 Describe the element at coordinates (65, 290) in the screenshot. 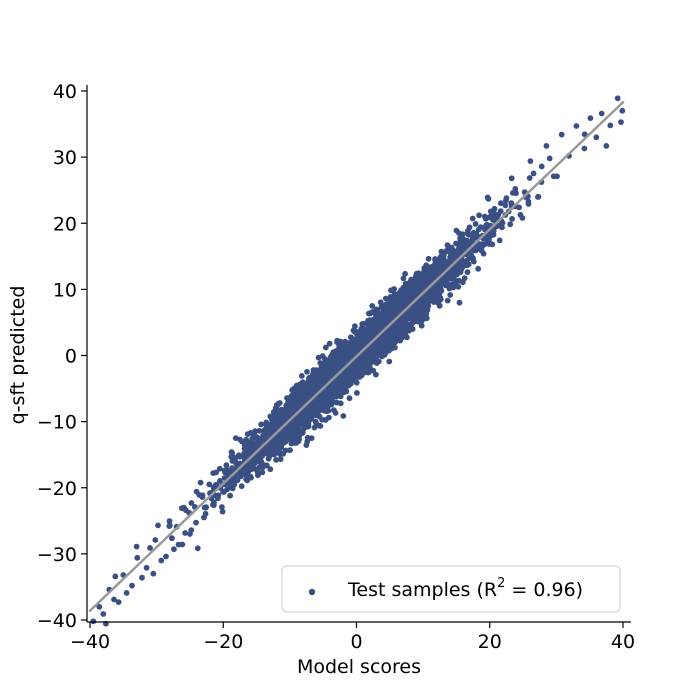

I see `y-tick-label: 10` at that location.